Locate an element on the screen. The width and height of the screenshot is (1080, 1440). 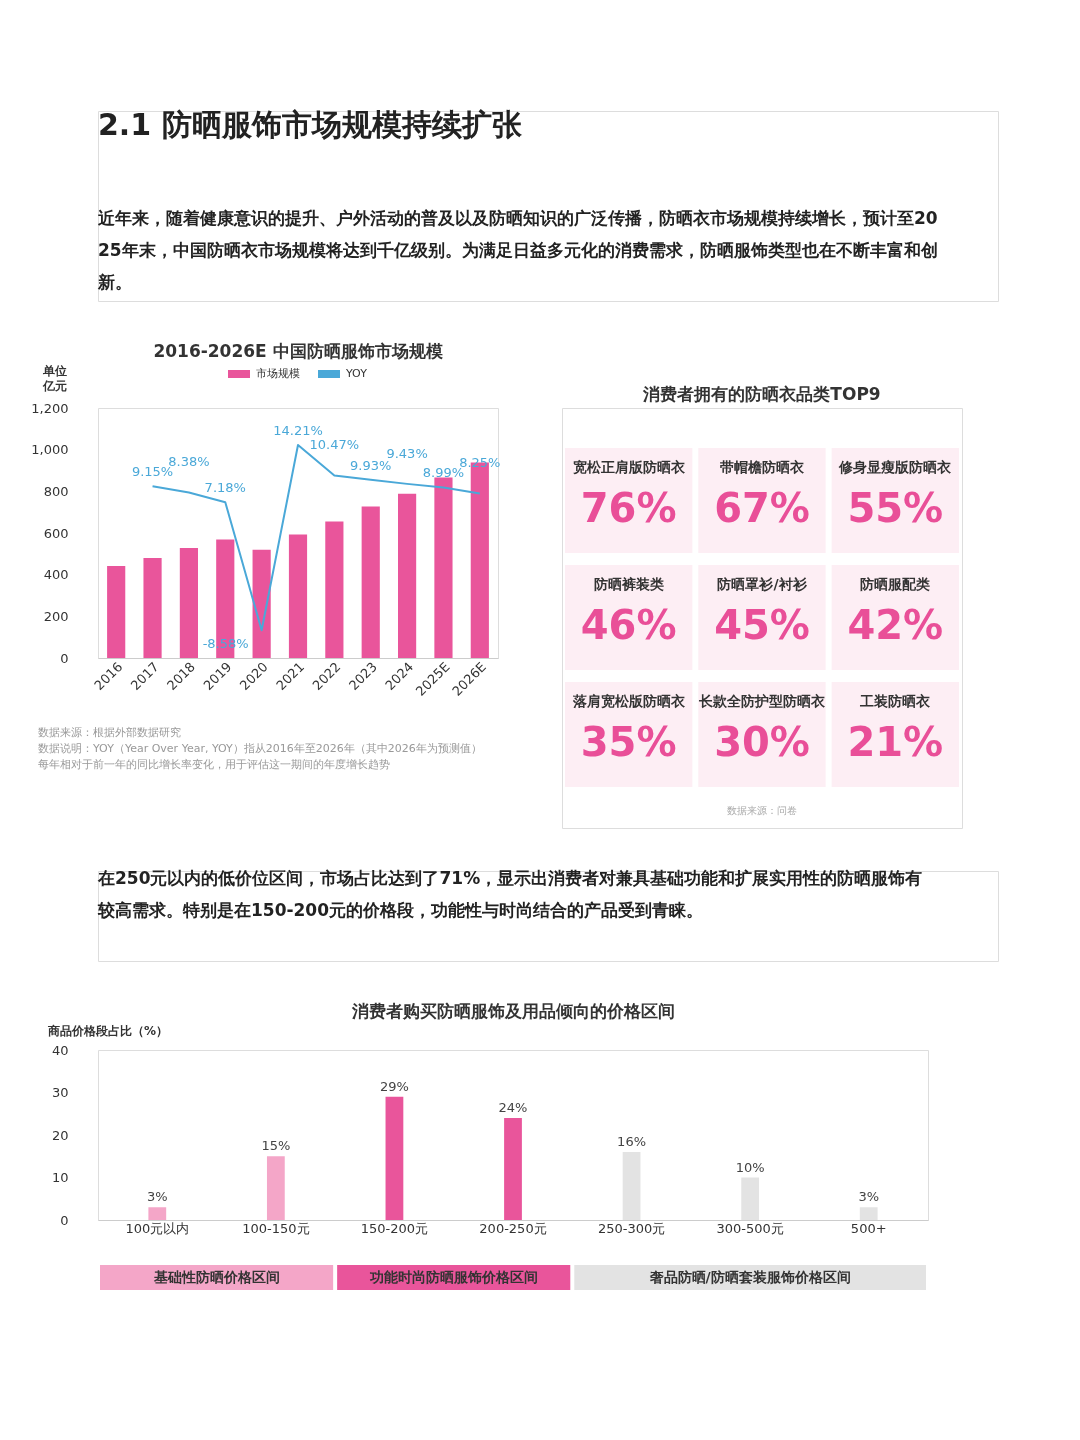
x-tick-label: 100-150元 is located at coordinates (276, 1228).